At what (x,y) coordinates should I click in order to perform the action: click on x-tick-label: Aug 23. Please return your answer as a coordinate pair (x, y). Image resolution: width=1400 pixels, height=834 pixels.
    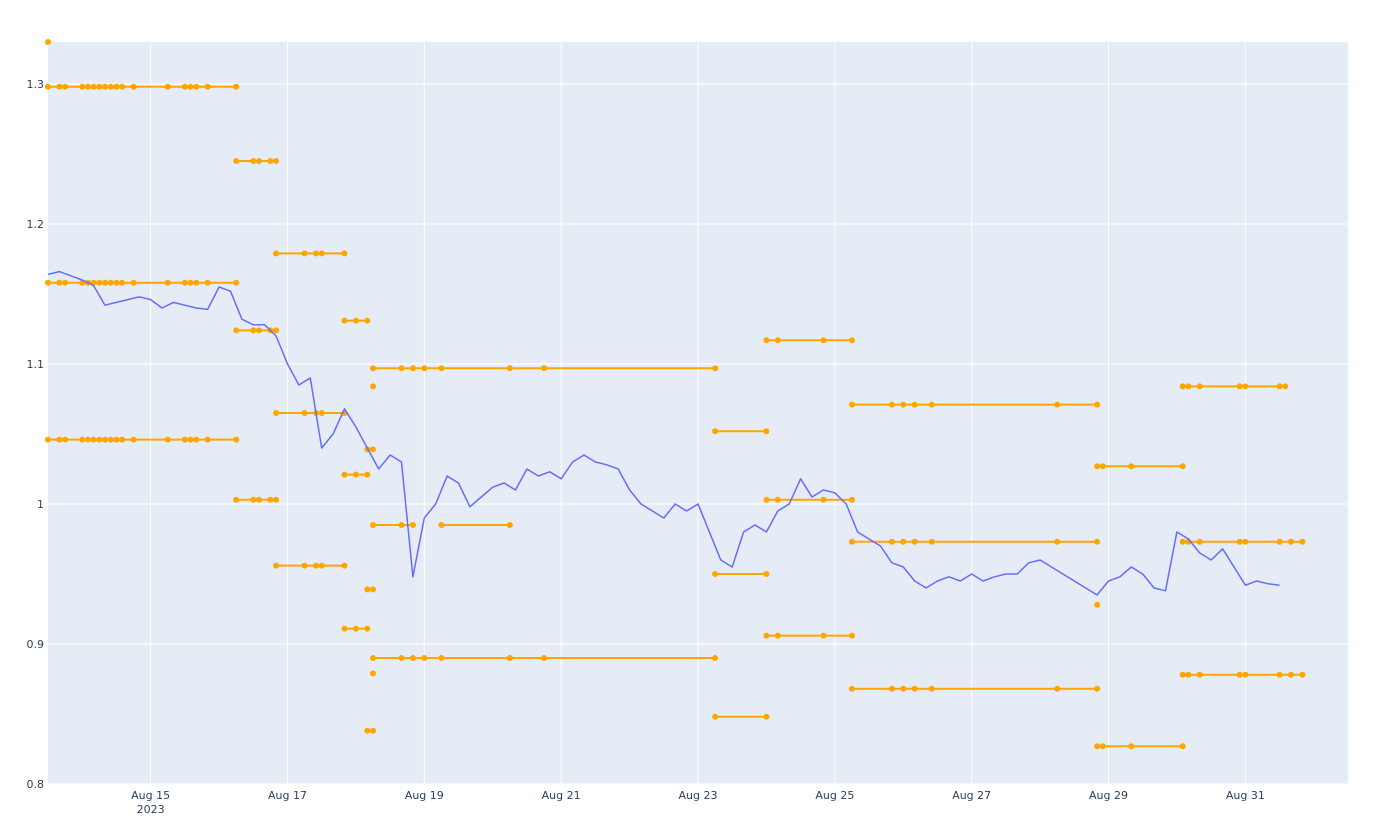
    Looking at the image, I should click on (698, 795).